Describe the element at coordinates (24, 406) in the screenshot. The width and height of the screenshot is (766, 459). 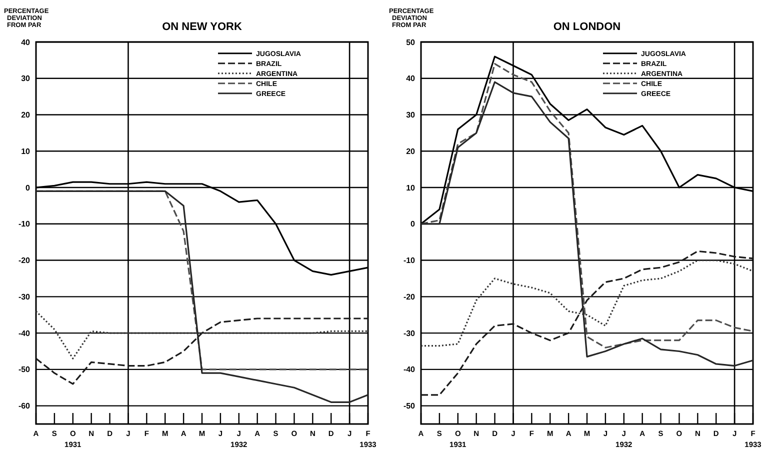
I see `y-tick-label: -60` at that location.